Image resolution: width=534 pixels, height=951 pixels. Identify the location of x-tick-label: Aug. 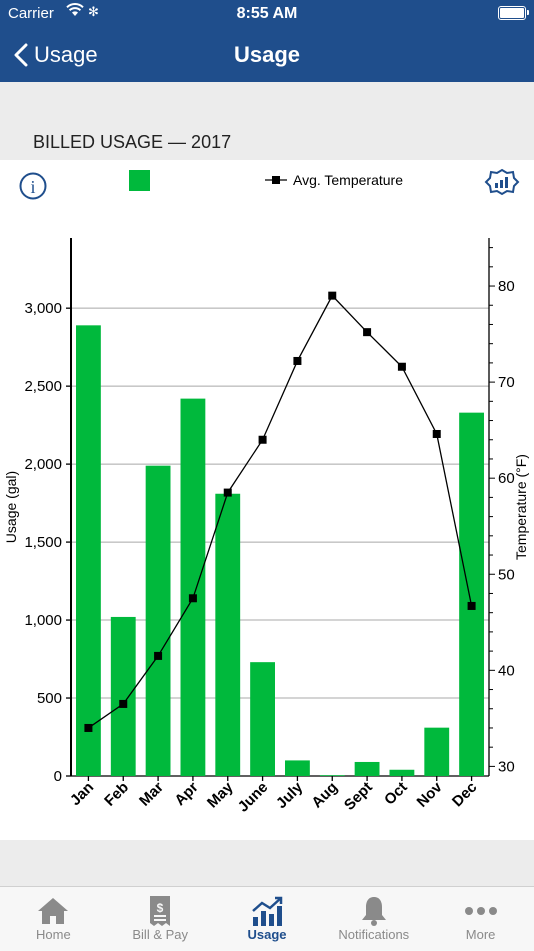
(324, 795).